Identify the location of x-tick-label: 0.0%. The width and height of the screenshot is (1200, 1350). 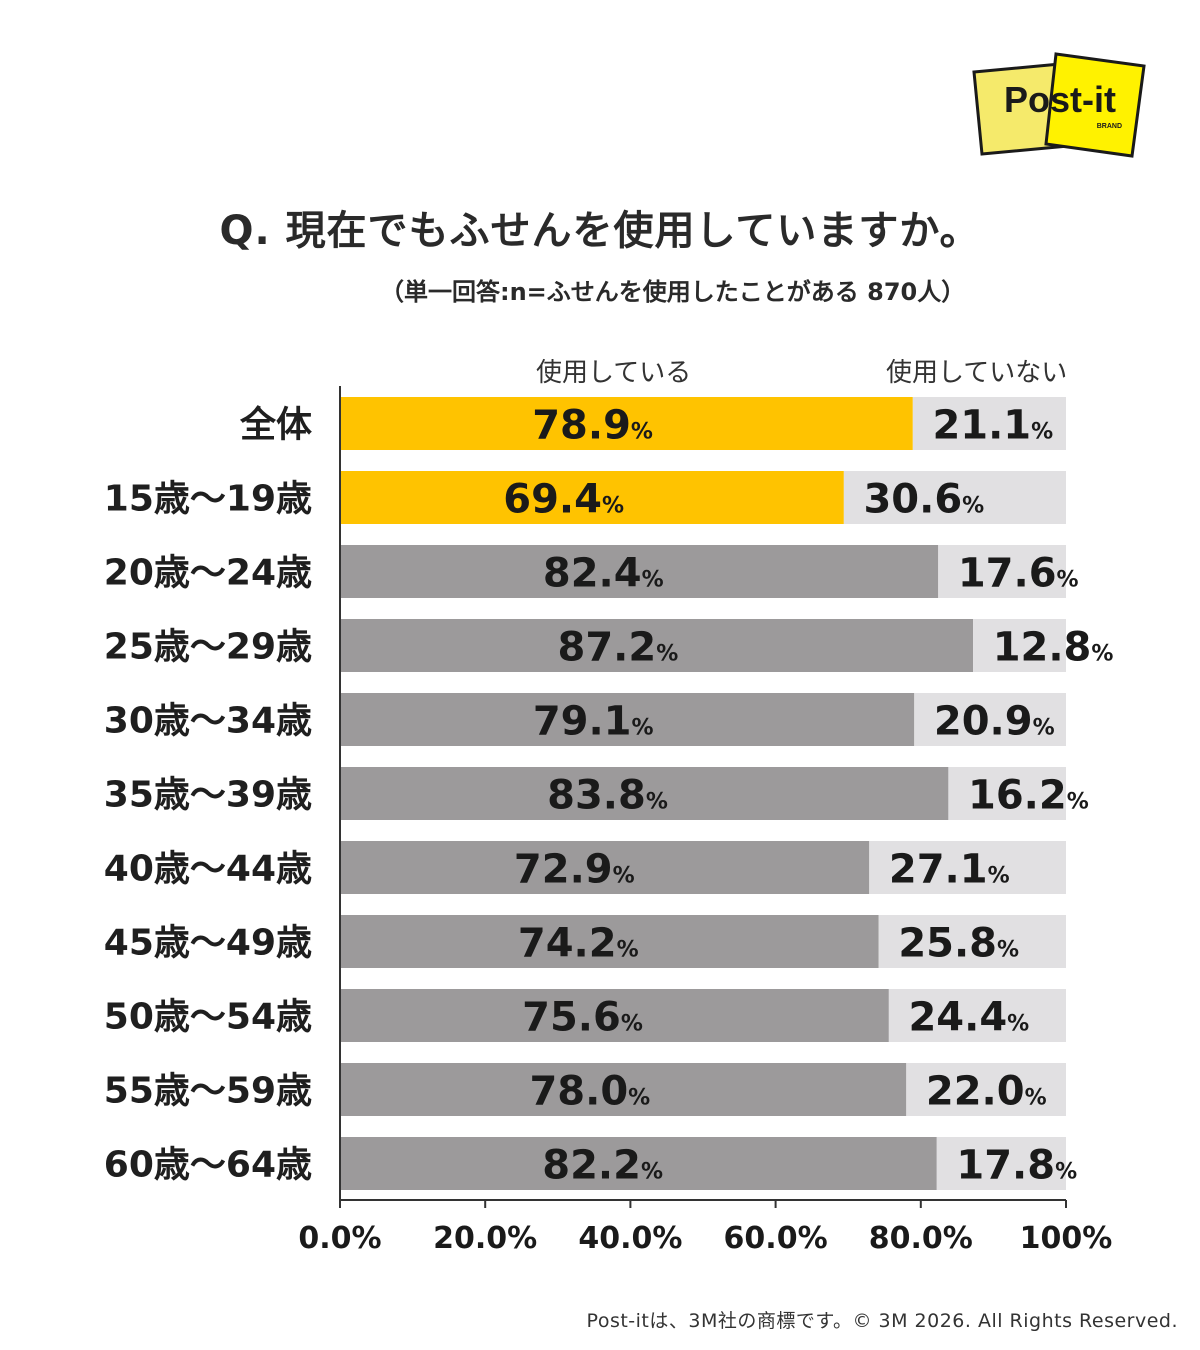
(339, 1238).